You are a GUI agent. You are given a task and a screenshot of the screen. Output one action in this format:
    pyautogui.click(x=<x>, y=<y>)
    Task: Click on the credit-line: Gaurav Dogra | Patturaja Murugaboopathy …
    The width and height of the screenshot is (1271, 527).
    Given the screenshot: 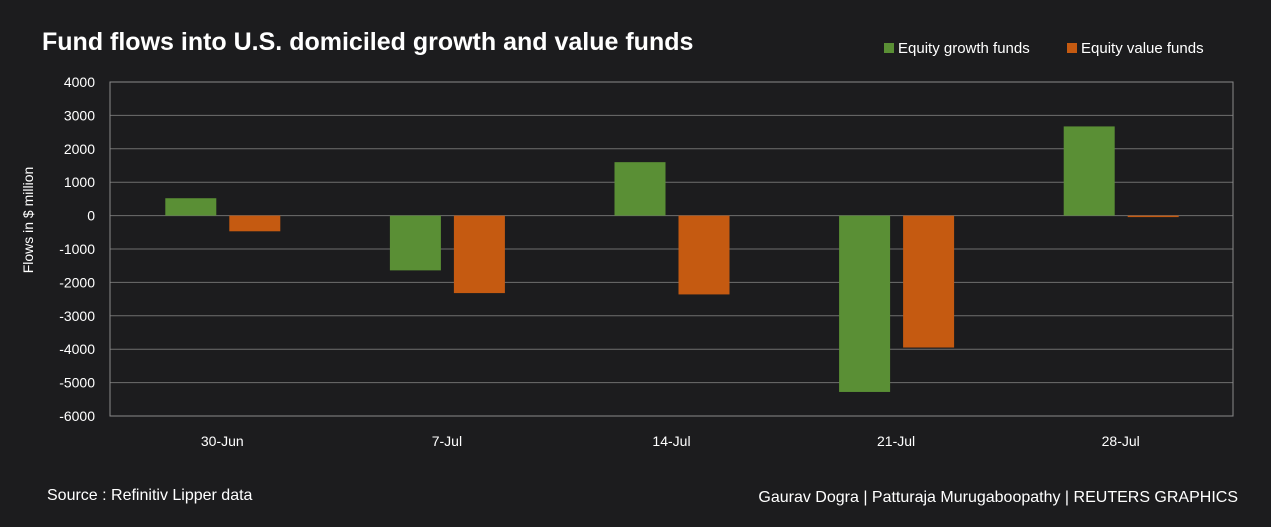 What is the action you would take?
    pyautogui.click(x=998, y=497)
    